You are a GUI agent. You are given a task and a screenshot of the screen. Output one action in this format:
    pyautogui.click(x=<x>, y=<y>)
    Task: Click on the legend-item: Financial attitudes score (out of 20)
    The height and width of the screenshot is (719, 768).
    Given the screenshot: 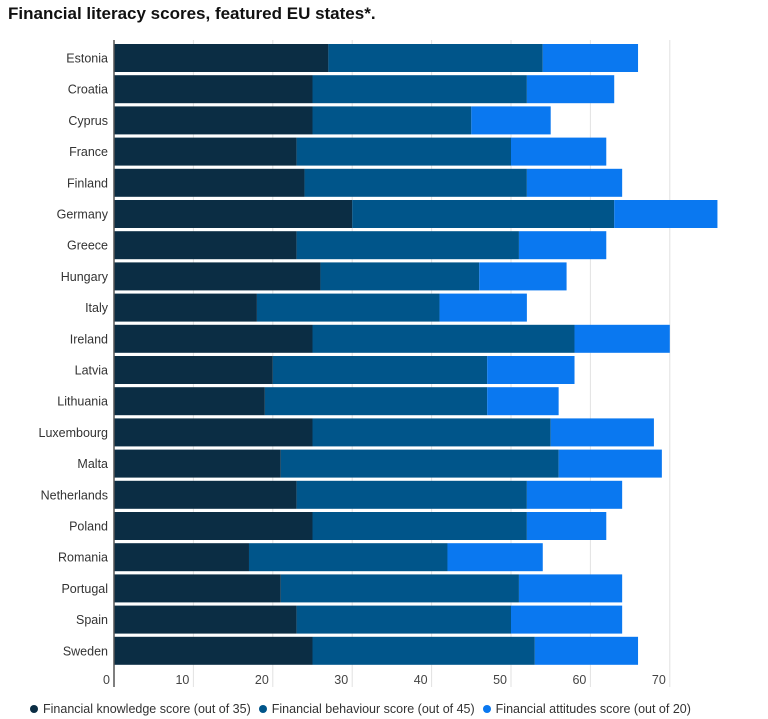 What is the action you would take?
    pyautogui.click(x=586, y=709)
    